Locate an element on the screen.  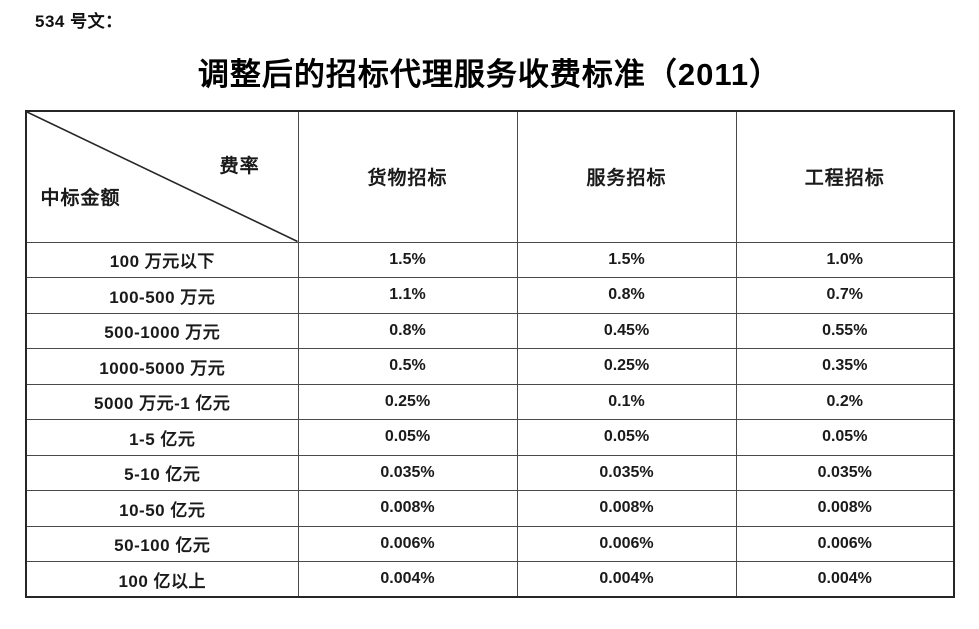
corner-header-cell: 费率 中标金额 is located at coordinates (162, 176).